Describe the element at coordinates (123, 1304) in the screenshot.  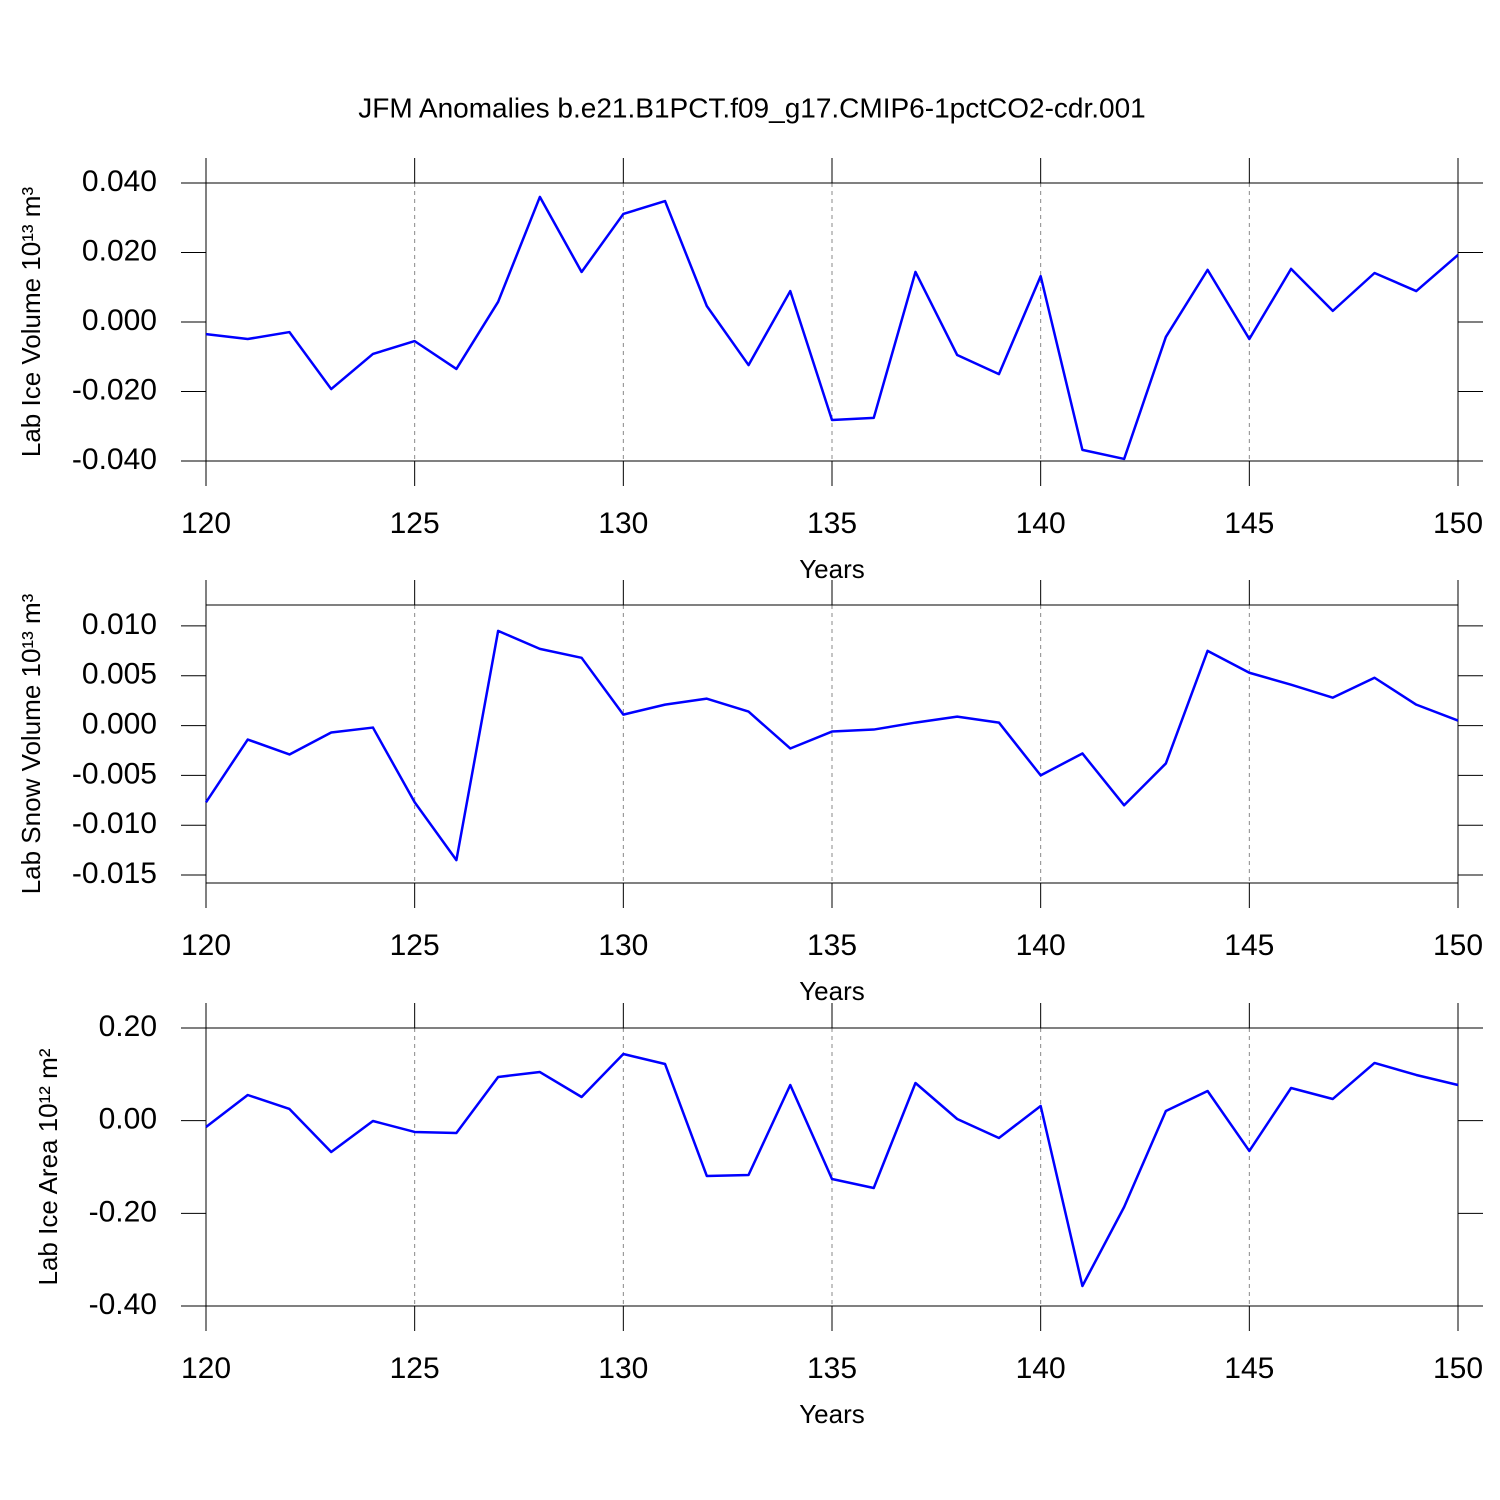
I see `y-tick-label: -0.40` at that location.